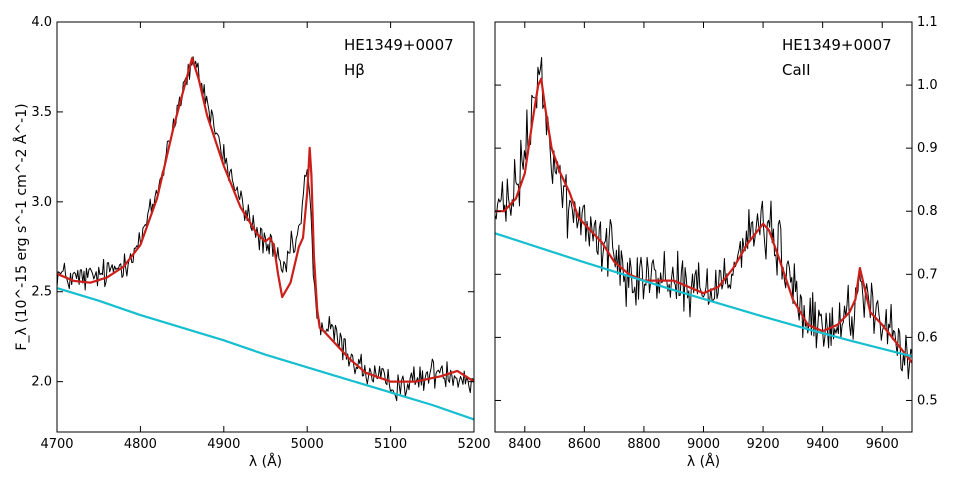 Image resolution: width=960 pixels, height=483 pixels. What do you see at coordinates (822, 444) in the screenshot?
I see `x-tick-label: 9400` at bounding box center [822, 444].